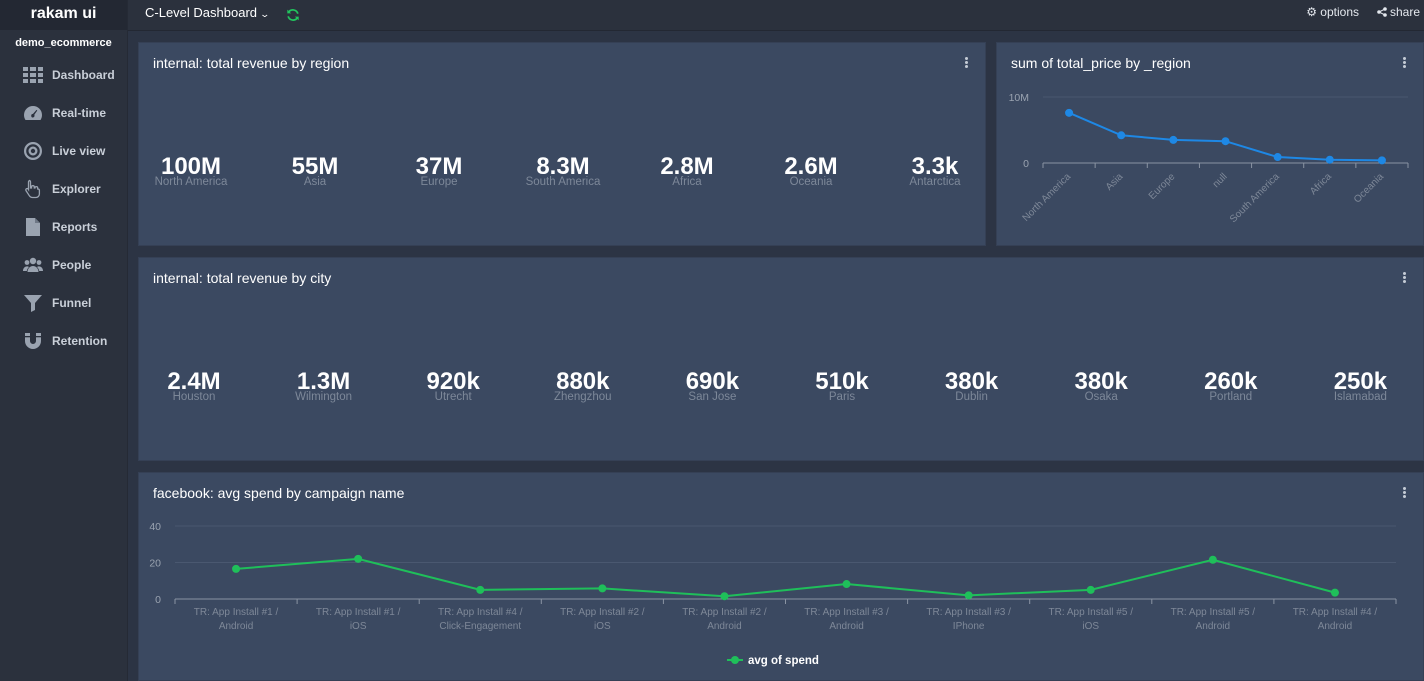 This screenshot has width=1424, height=681. Describe the element at coordinates (33, 265) in the screenshot. I see `users-icon` at that location.